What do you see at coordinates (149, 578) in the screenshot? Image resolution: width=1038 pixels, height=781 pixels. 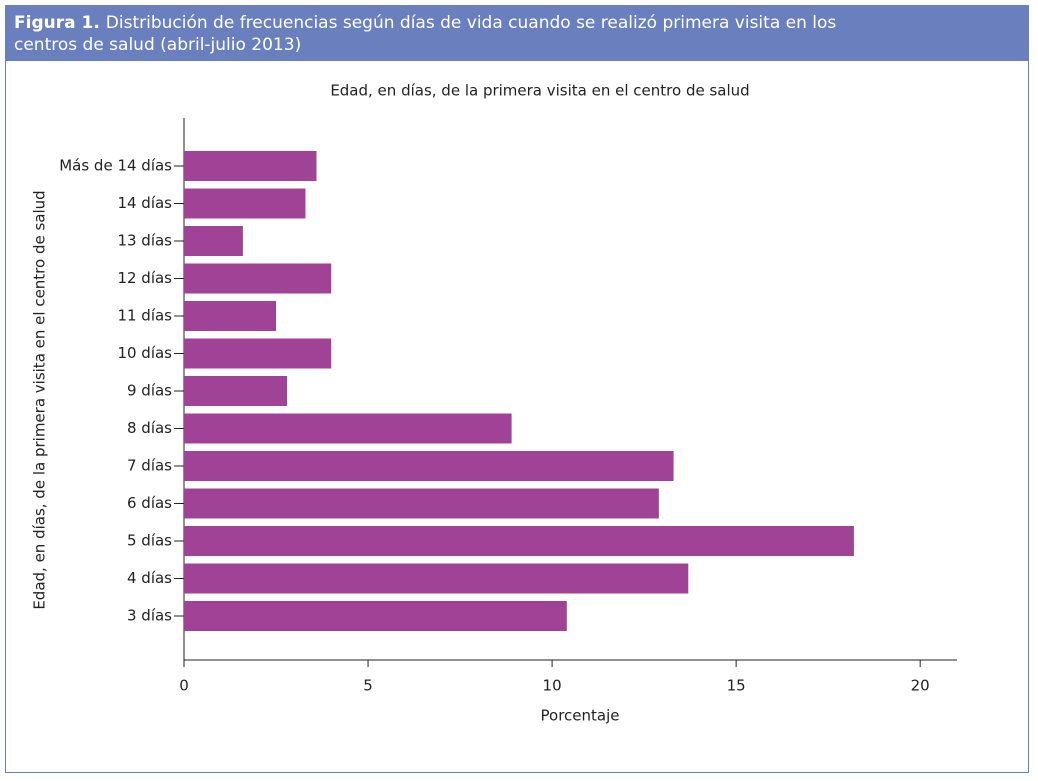 I see `y-tick-label: 4 días` at bounding box center [149, 578].